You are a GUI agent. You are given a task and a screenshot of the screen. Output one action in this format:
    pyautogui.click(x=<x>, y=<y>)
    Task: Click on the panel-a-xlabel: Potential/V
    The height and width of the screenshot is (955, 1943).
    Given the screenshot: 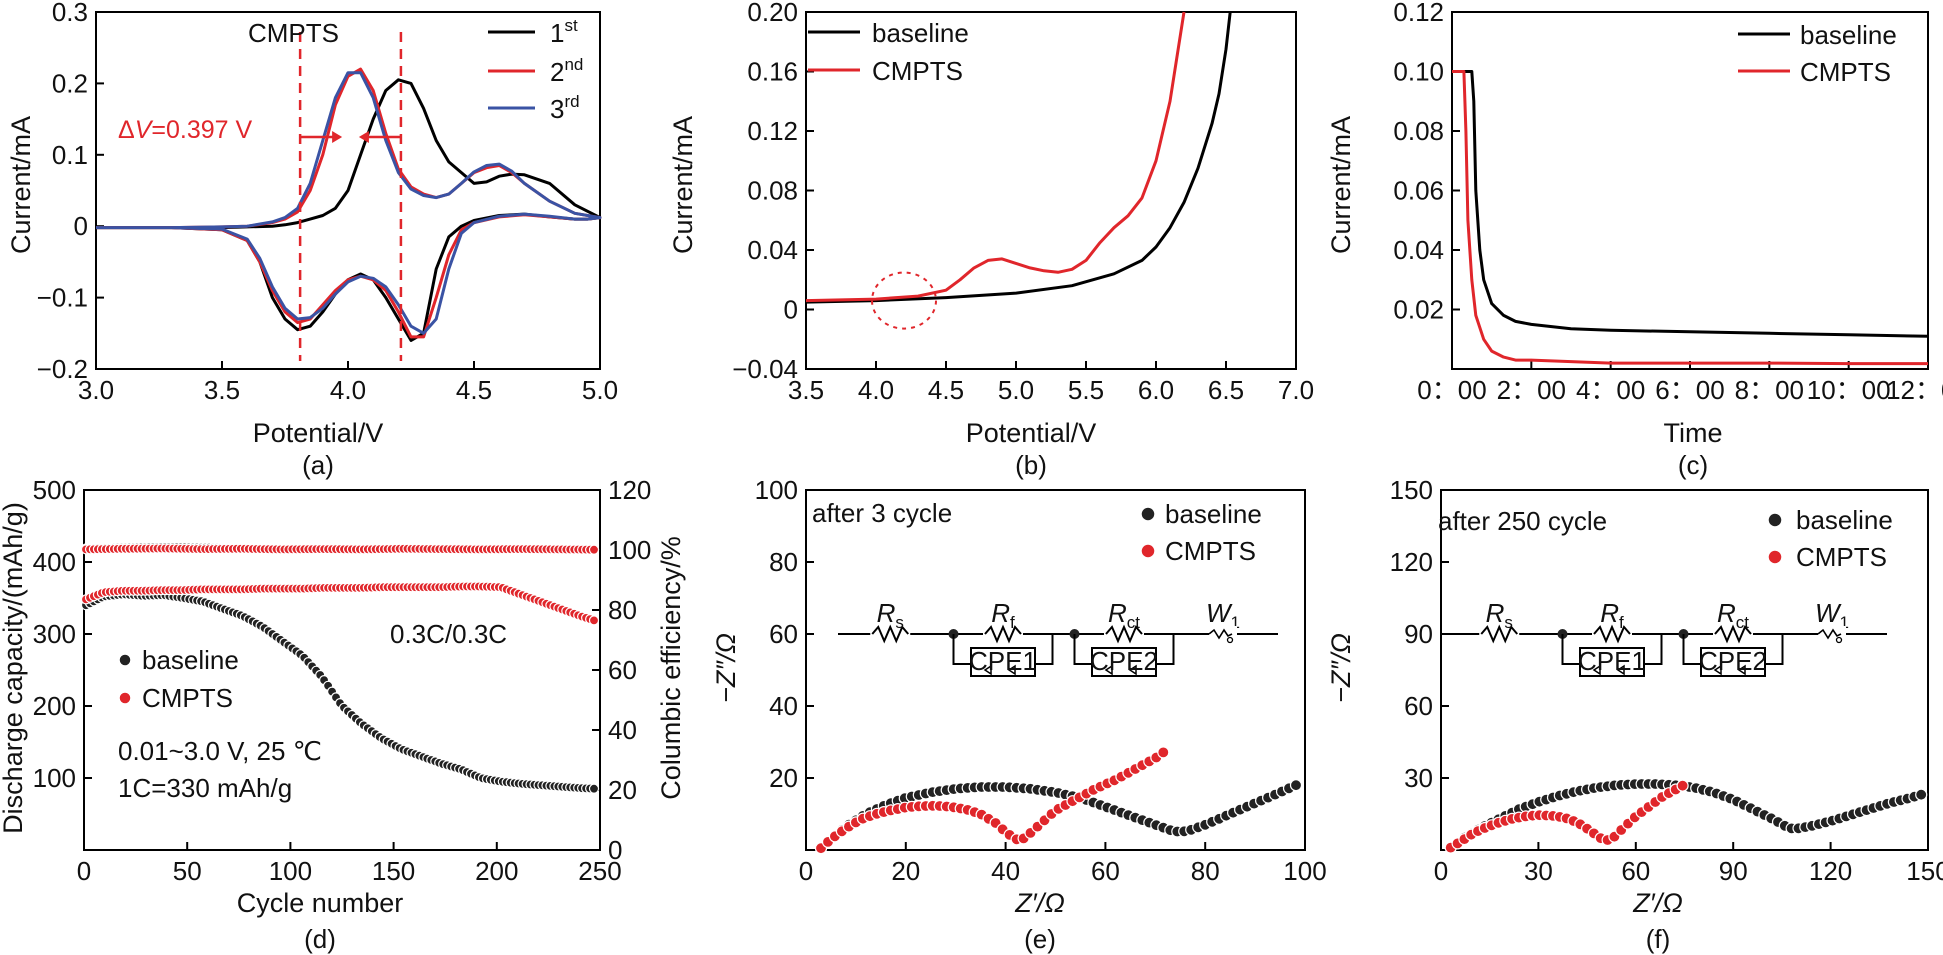 What is the action you would take?
    pyautogui.click(x=318, y=433)
    